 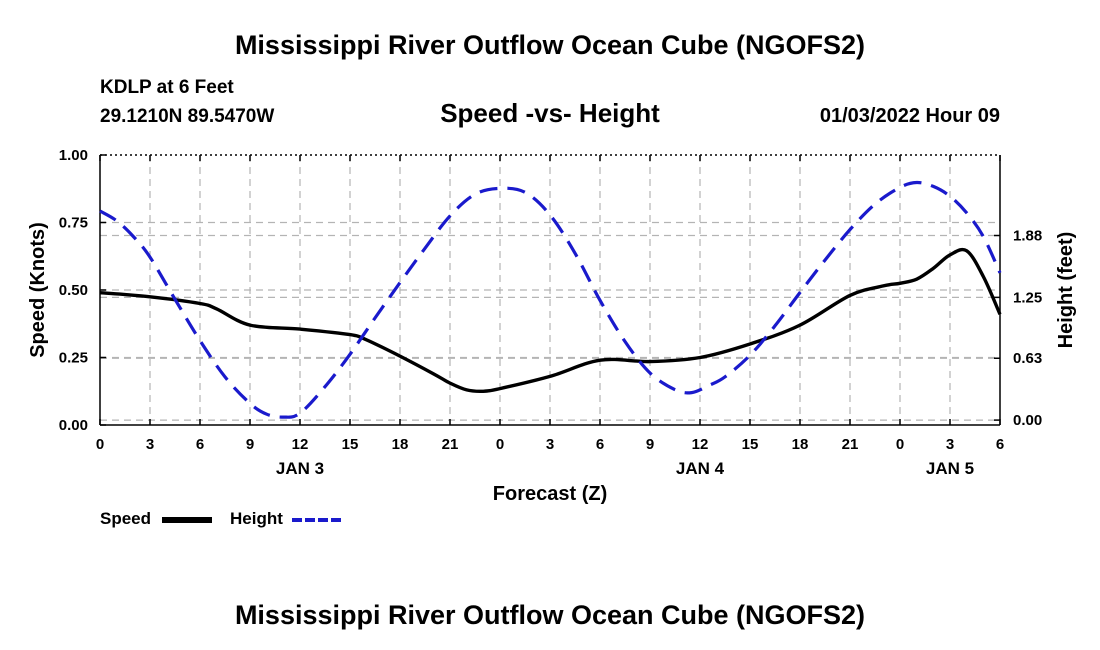 I want to click on x-axis-label: Forecast (Z), so click(x=550, y=494).